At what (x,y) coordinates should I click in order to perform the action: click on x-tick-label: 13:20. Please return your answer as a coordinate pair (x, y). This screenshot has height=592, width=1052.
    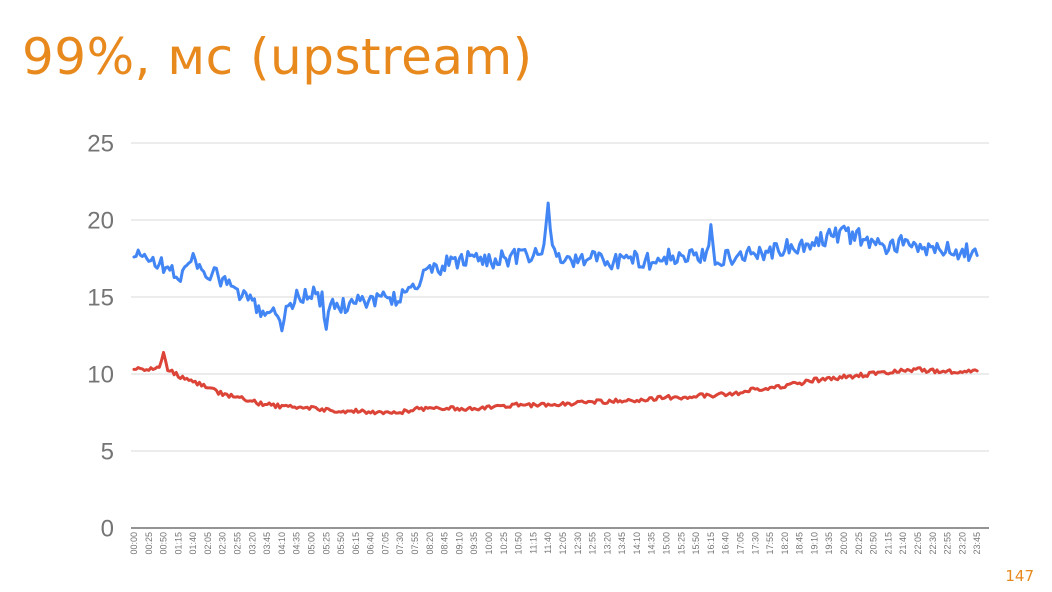
    Looking at the image, I should click on (607, 543).